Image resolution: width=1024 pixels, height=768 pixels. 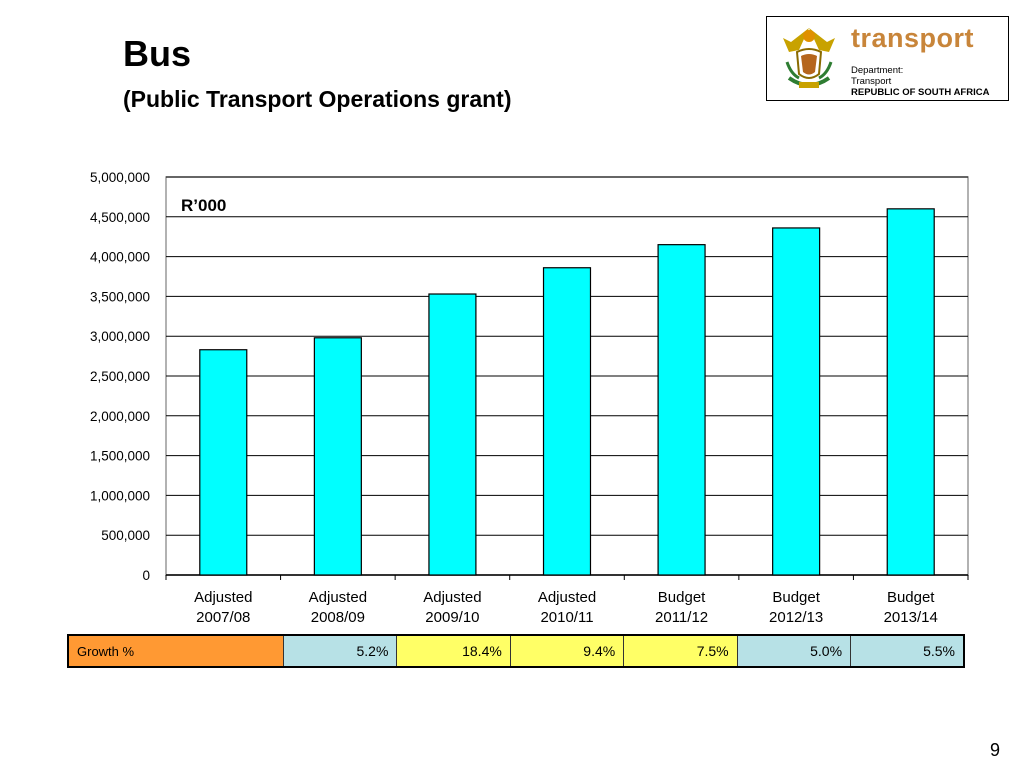 What do you see at coordinates (340, 651) in the screenshot?
I see `growth-cell-2008-09: 5.2%` at bounding box center [340, 651].